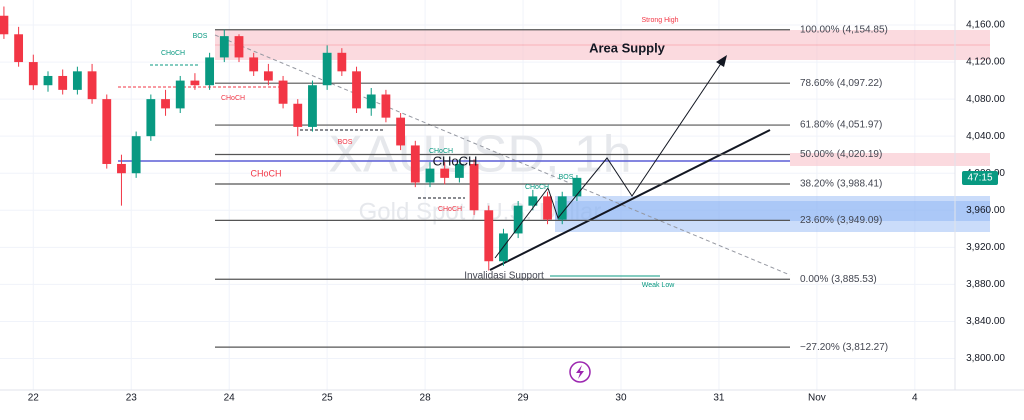 The image size is (1024, 420). Describe the element at coordinates (230, 398) in the screenshot. I see `x-tick-label: 24` at that location.